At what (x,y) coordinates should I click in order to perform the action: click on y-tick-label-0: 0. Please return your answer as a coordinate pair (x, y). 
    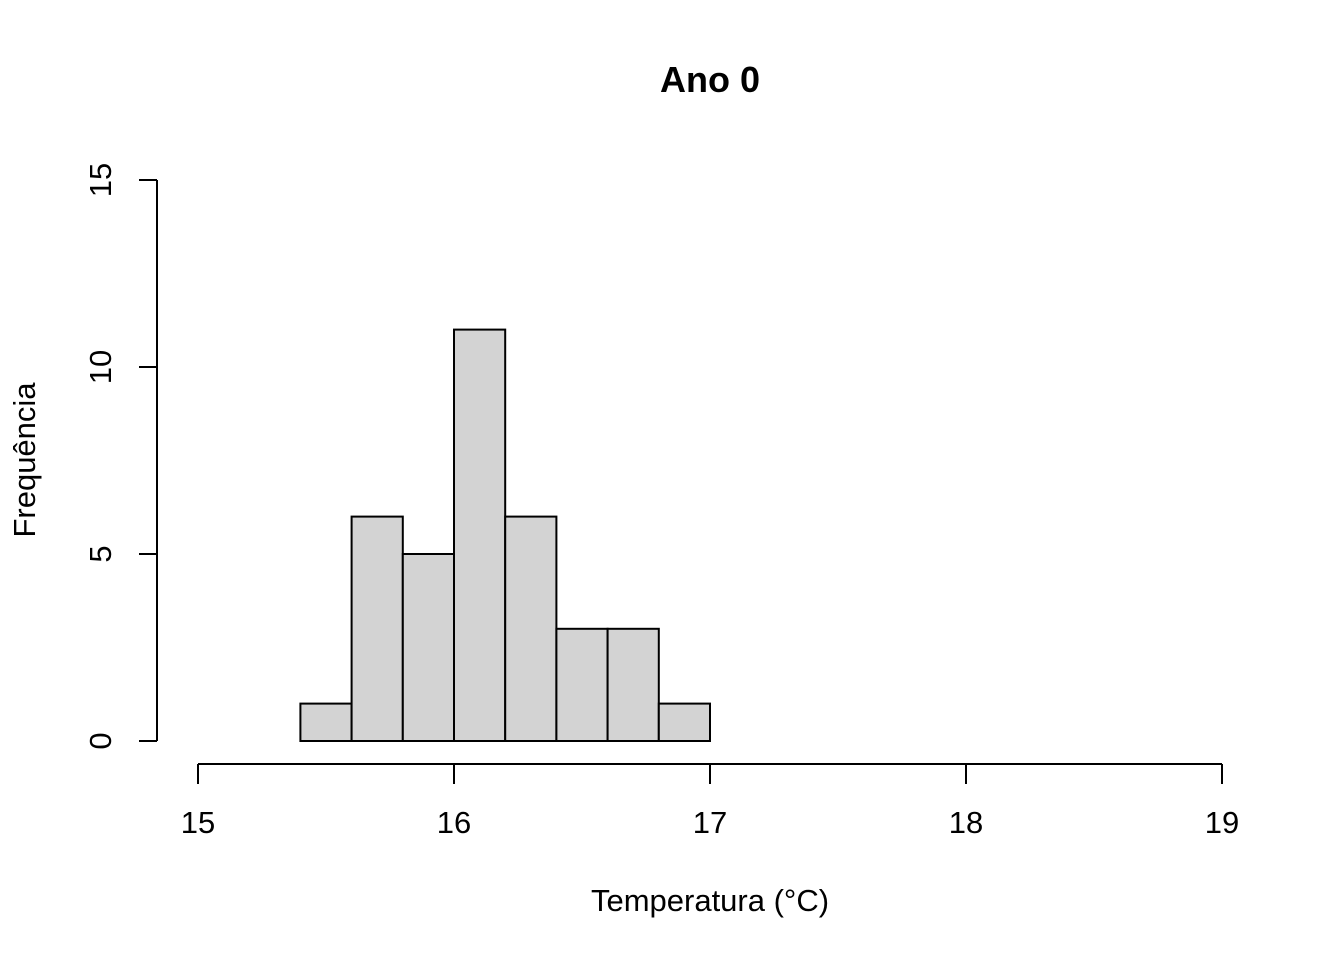
    Looking at the image, I should click on (100, 740).